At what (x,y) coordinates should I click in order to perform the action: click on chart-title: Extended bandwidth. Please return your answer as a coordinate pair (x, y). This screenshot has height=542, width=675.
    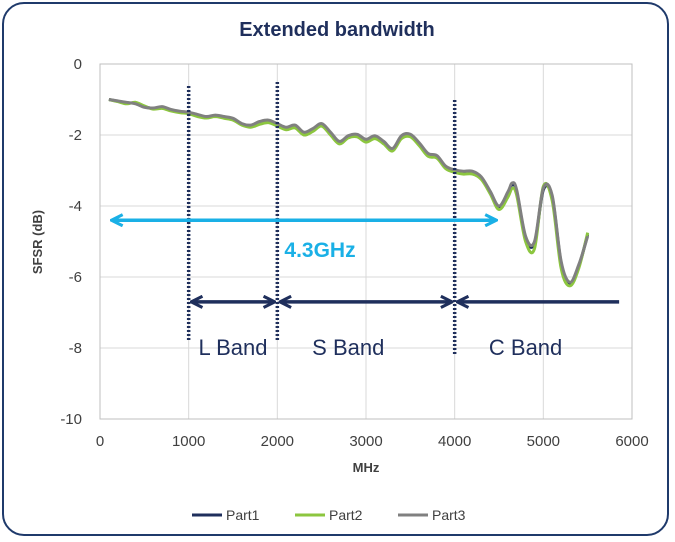
    Looking at the image, I should click on (337, 30).